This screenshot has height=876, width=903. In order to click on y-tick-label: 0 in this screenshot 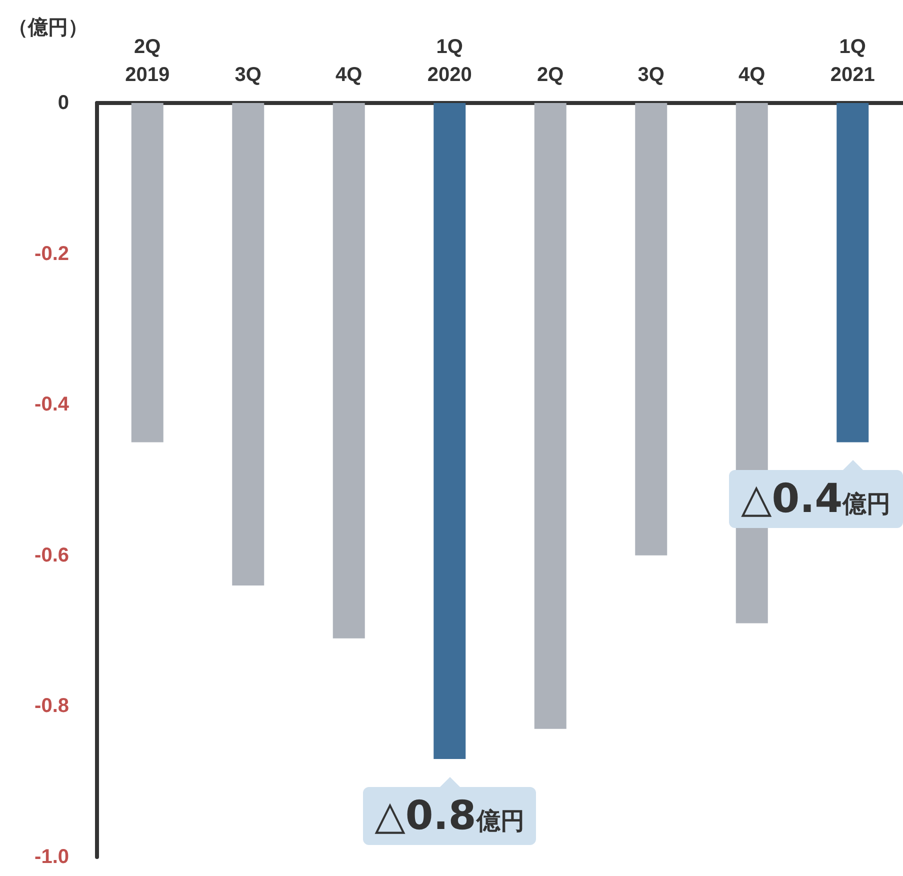, I will do `click(63, 103)`.